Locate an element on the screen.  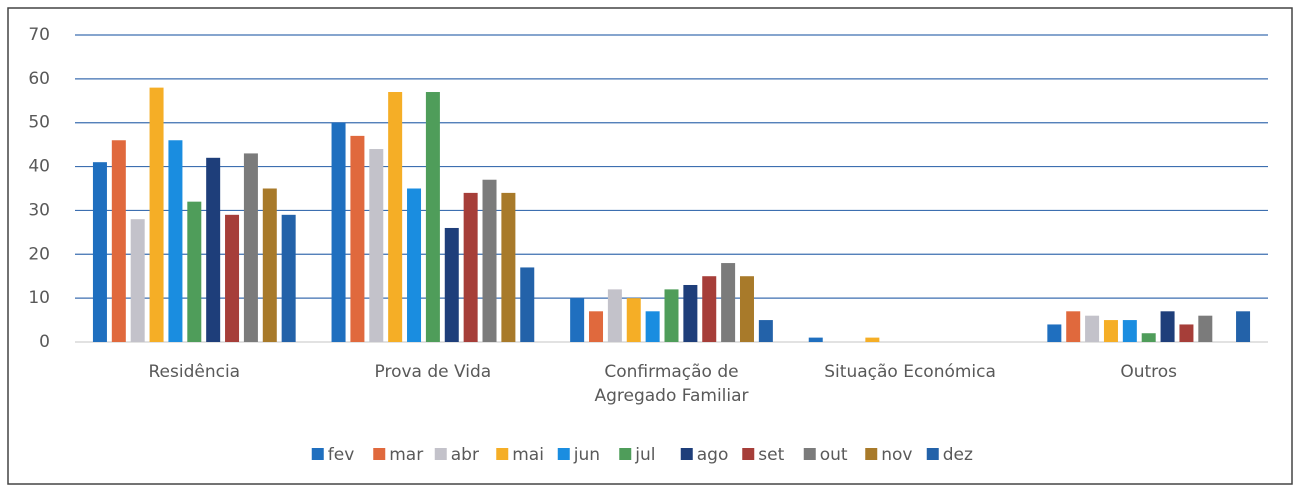
legend-label: ago is located at coordinates (713, 455).